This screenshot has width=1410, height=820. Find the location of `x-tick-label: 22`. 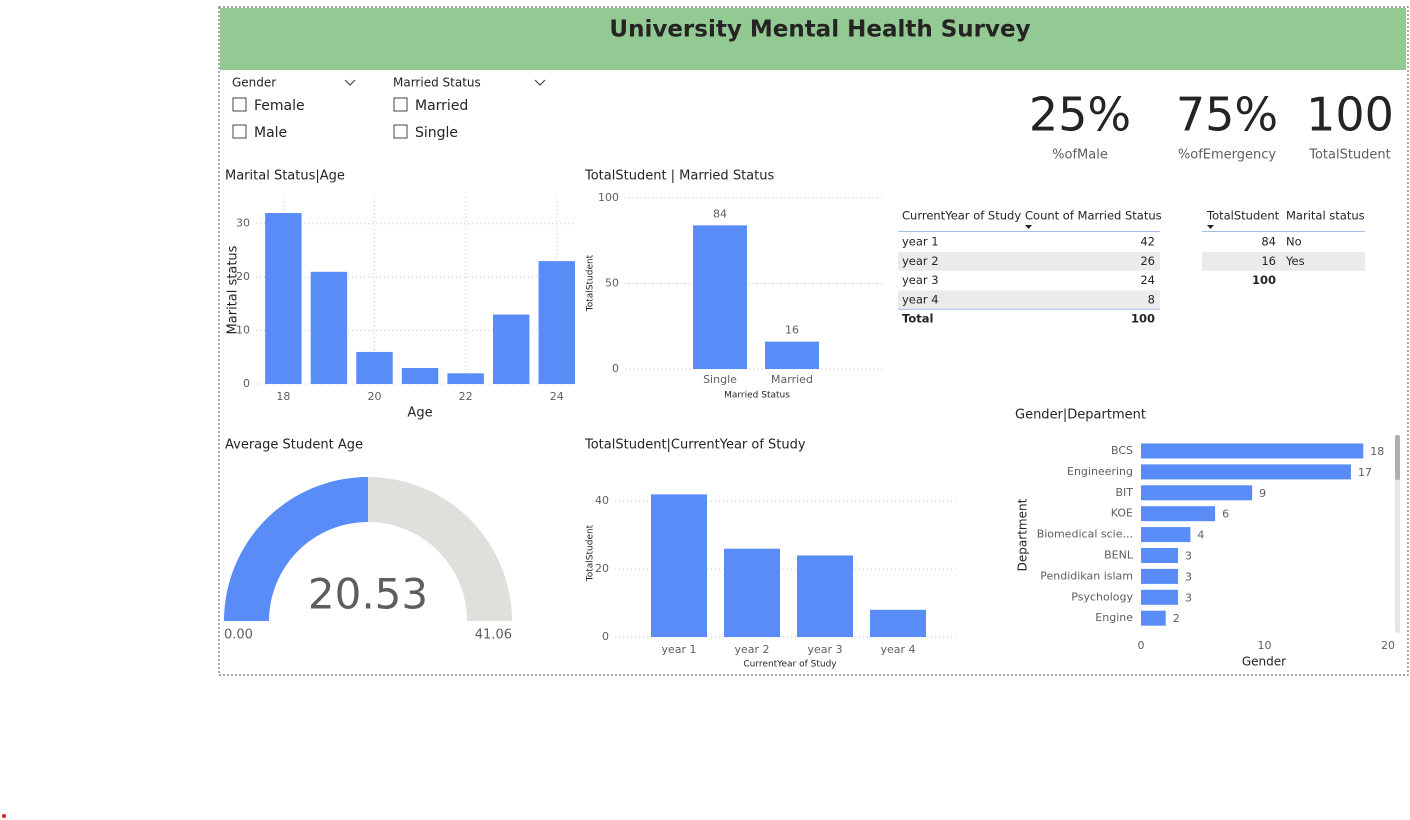

x-tick-label: 22 is located at coordinates (466, 396).